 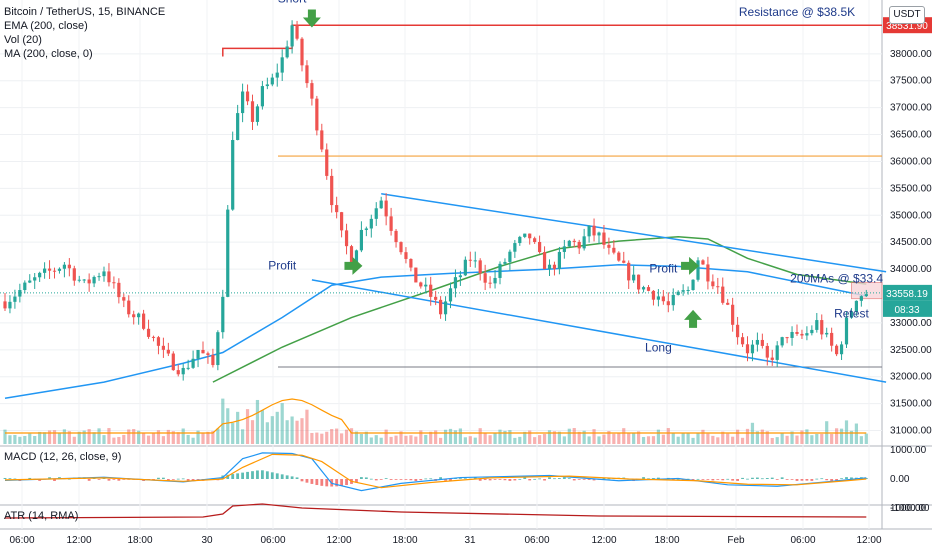 What do you see at coordinates (435, 421) in the screenshot?
I see `volume-bars` at bounding box center [435, 421].